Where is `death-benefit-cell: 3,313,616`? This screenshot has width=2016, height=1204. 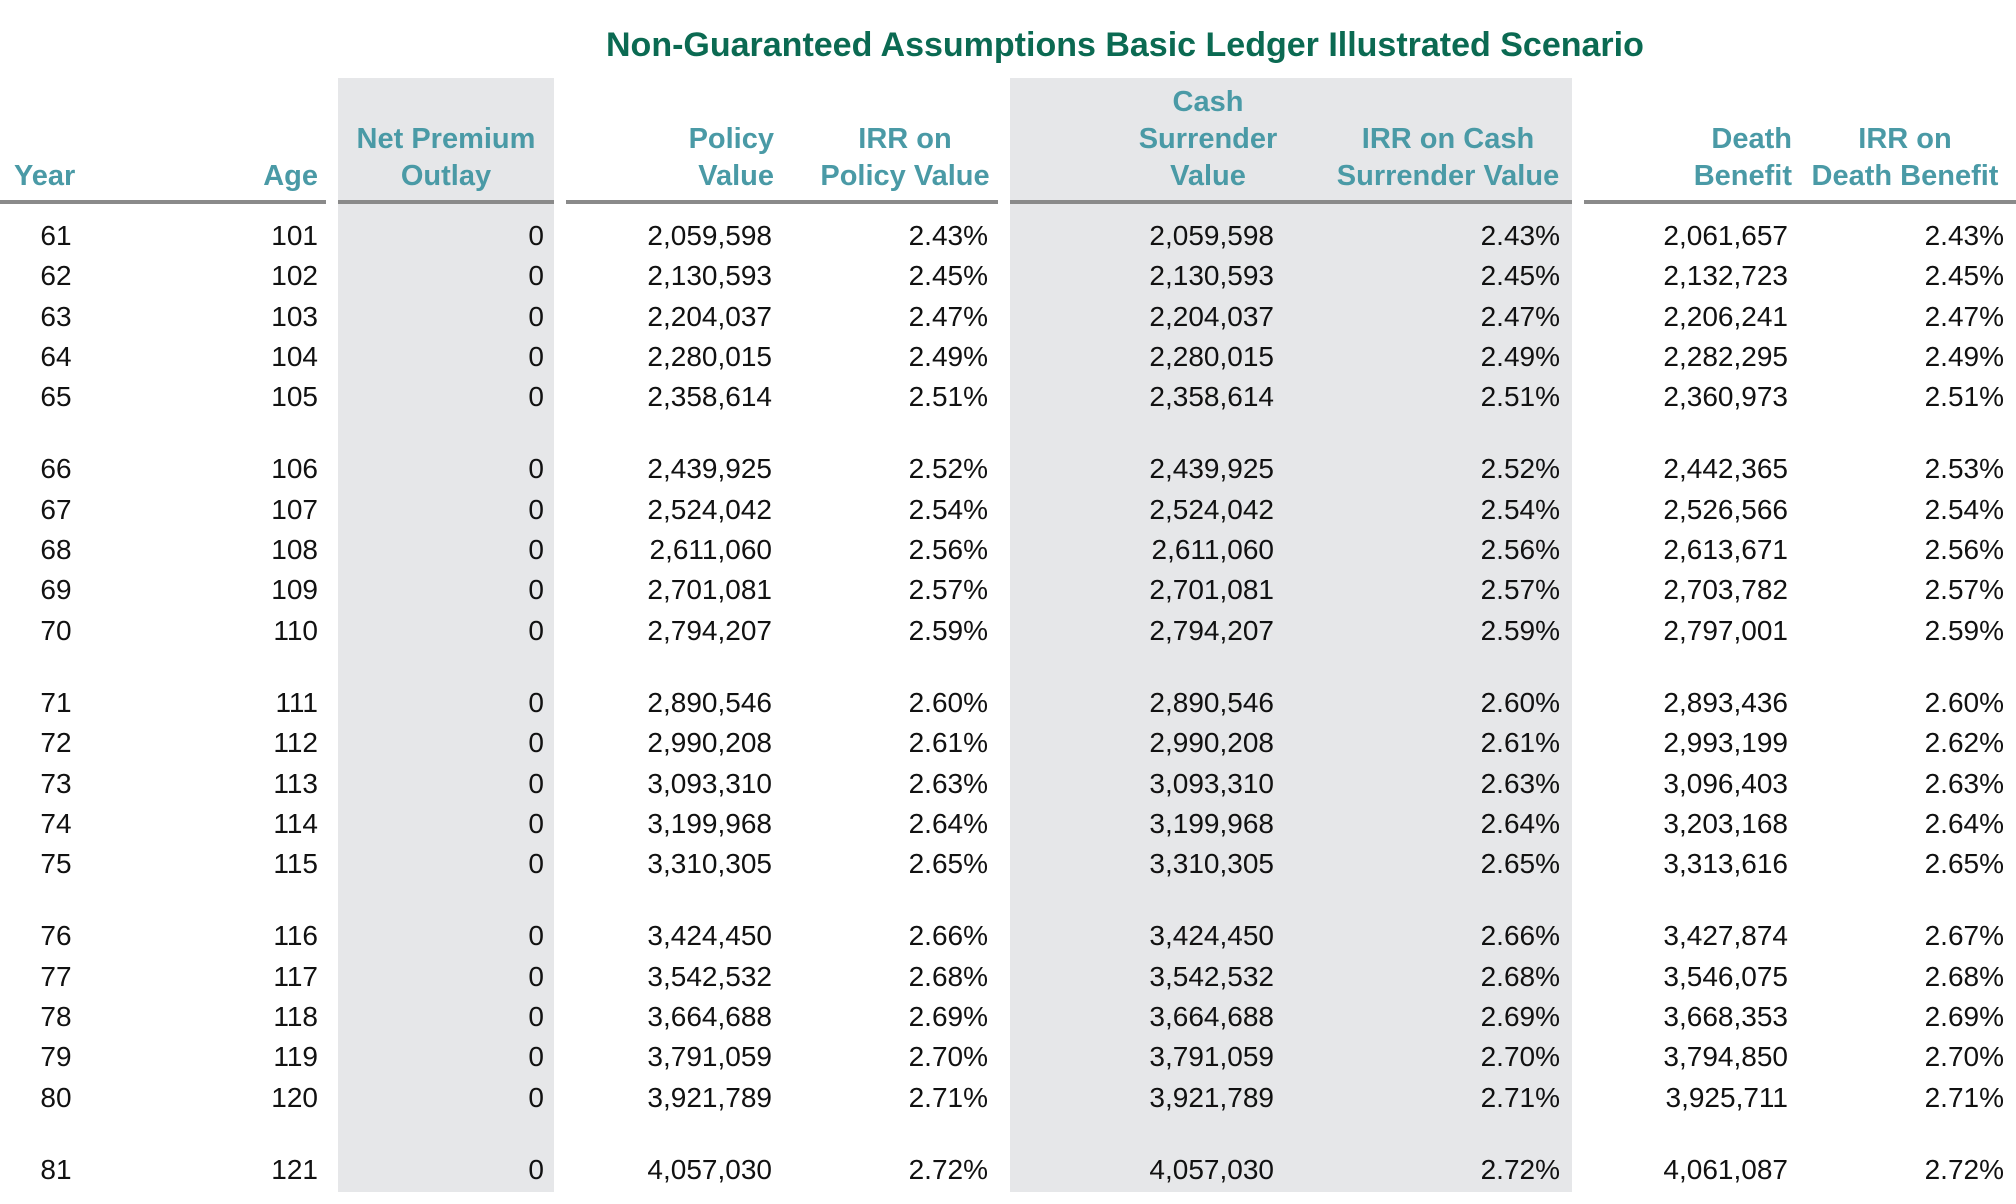
death-benefit-cell: 3,313,616 is located at coordinates (1725, 864).